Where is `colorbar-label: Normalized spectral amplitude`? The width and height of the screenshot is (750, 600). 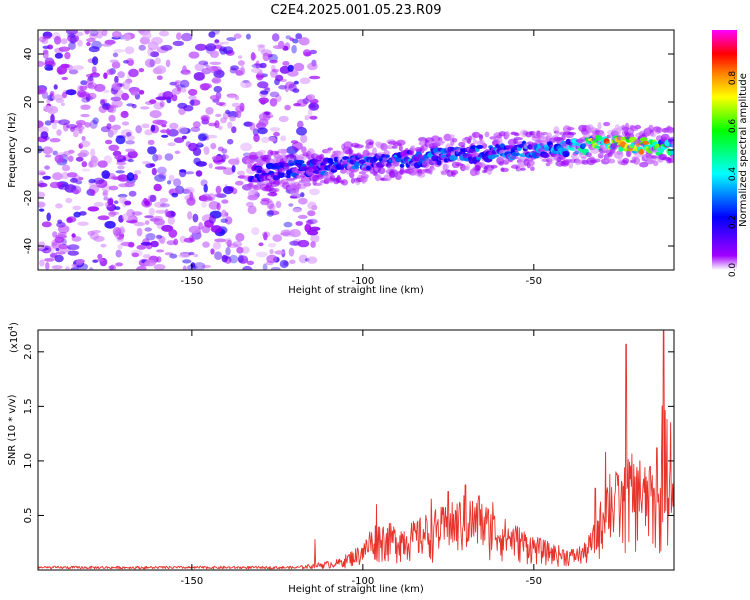
colorbar-label: Normalized spectral amplitude is located at coordinates (743, 150).